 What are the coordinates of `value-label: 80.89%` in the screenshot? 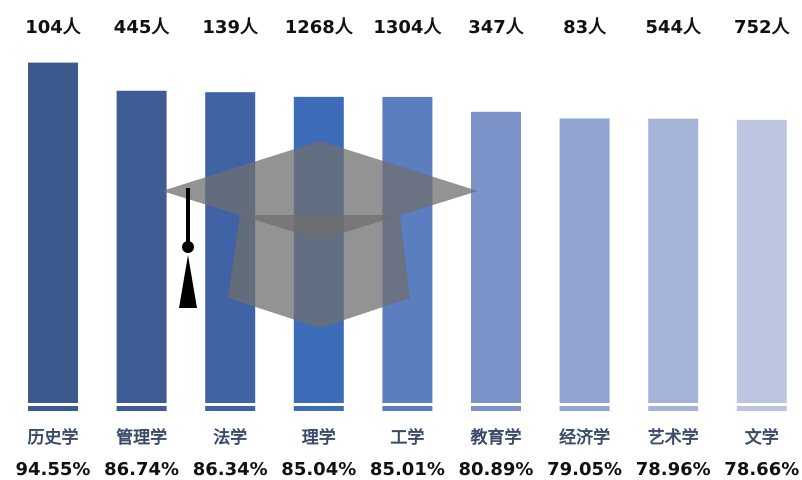 It's located at (496, 469).